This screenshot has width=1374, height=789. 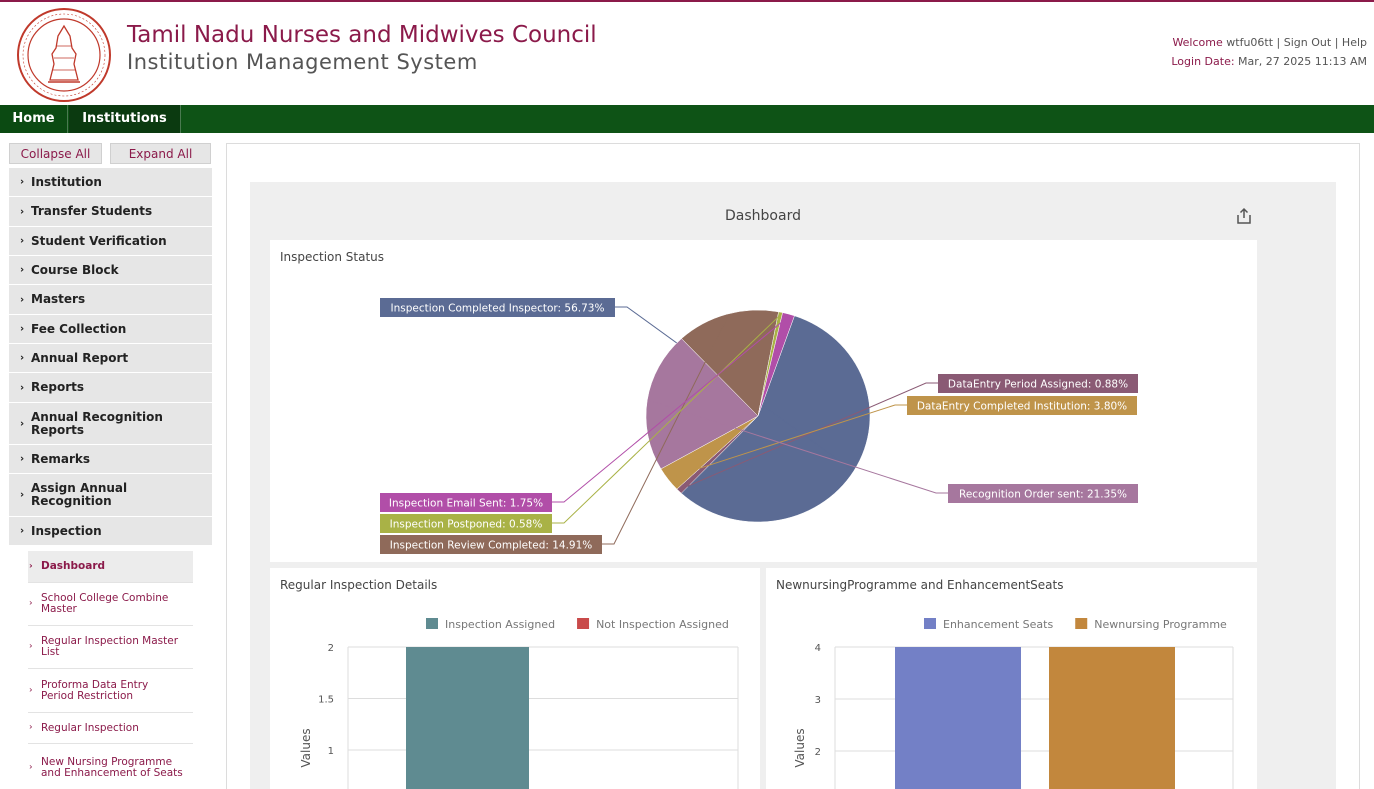 What do you see at coordinates (332, 257) in the screenshot?
I see `chart-title: Inspection Status` at bounding box center [332, 257].